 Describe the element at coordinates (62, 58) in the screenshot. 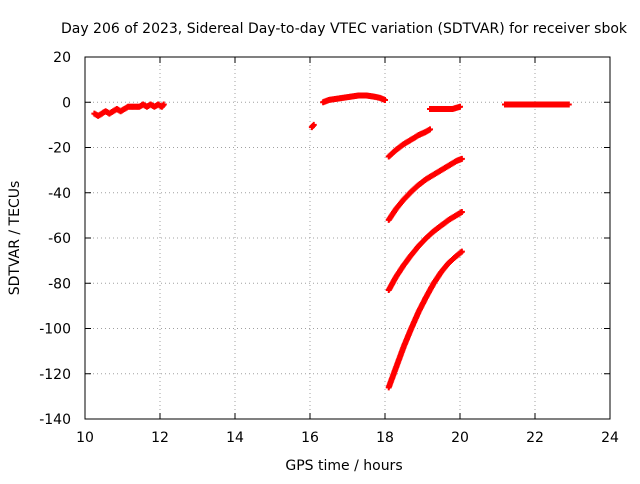

I see `y-tick-label: 20` at that location.